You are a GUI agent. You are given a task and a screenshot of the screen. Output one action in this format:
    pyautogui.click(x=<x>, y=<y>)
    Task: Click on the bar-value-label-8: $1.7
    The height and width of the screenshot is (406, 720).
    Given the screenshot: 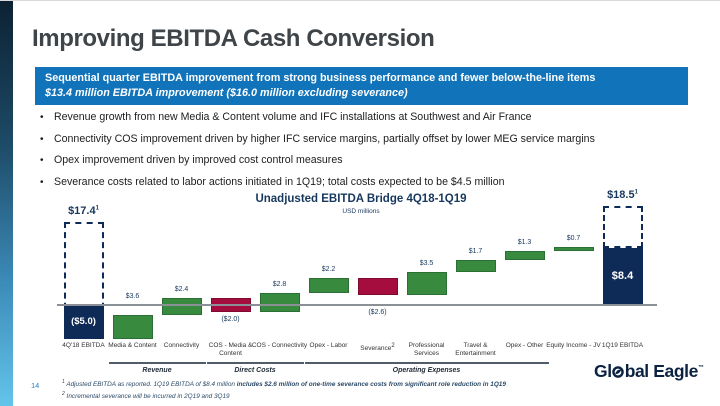 What is the action you would take?
    pyautogui.click(x=475, y=252)
    